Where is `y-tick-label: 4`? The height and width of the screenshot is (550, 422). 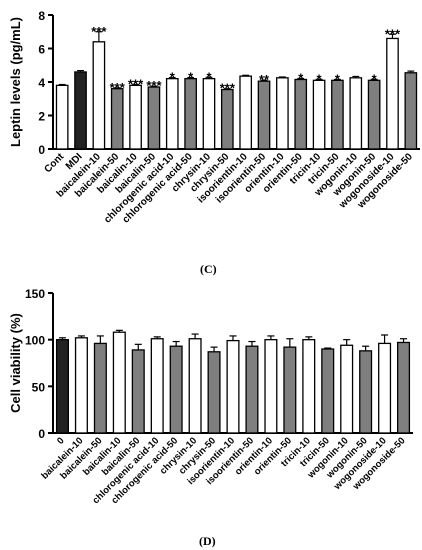 y-tick-label: 4 is located at coordinates (41, 83).